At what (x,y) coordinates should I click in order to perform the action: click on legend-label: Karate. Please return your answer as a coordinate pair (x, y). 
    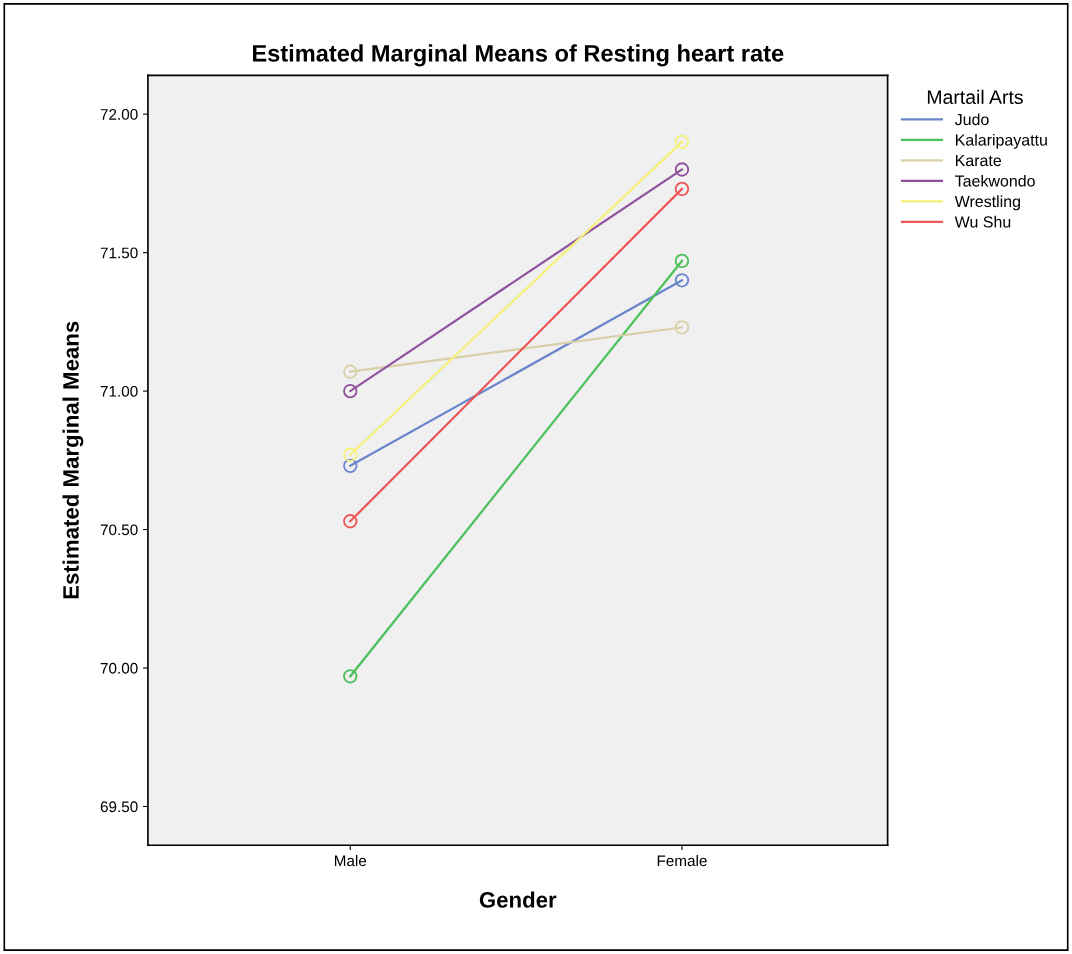
    Looking at the image, I should click on (979, 161).